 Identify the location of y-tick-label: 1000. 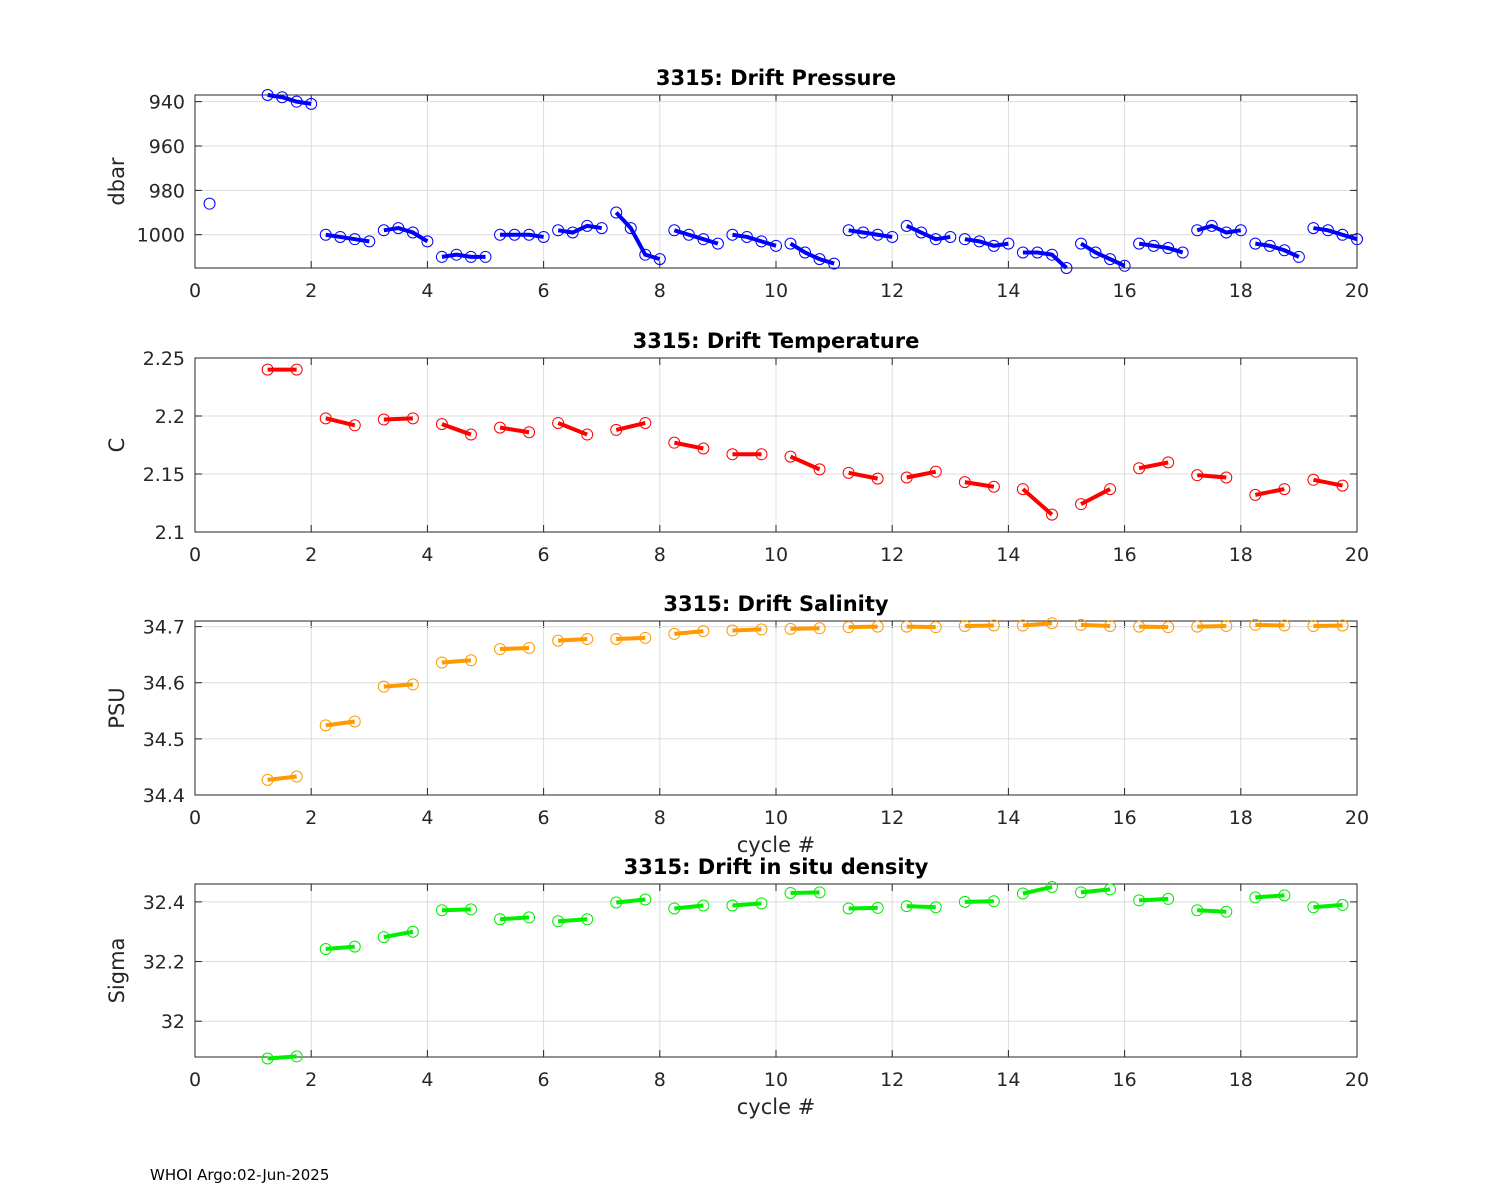
(161, 236).